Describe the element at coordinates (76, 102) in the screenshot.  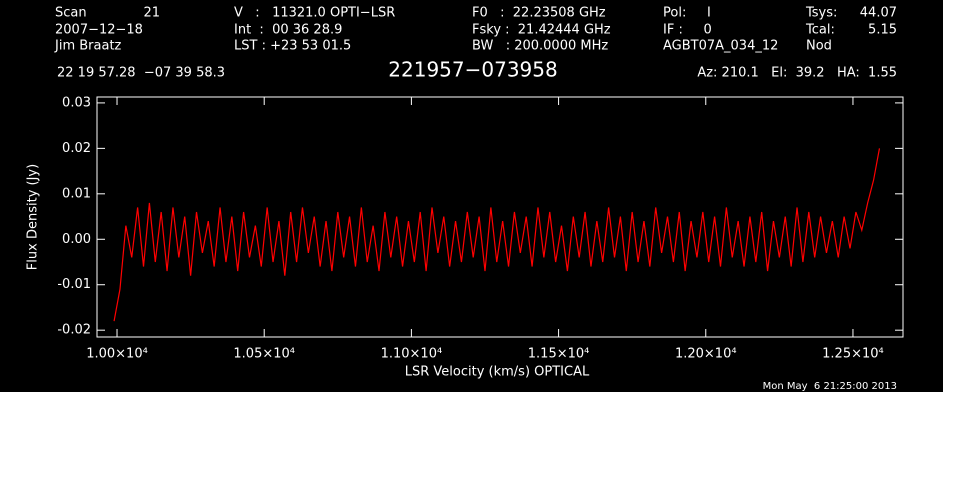
I see `y-tick-label: 0.03` at that location.